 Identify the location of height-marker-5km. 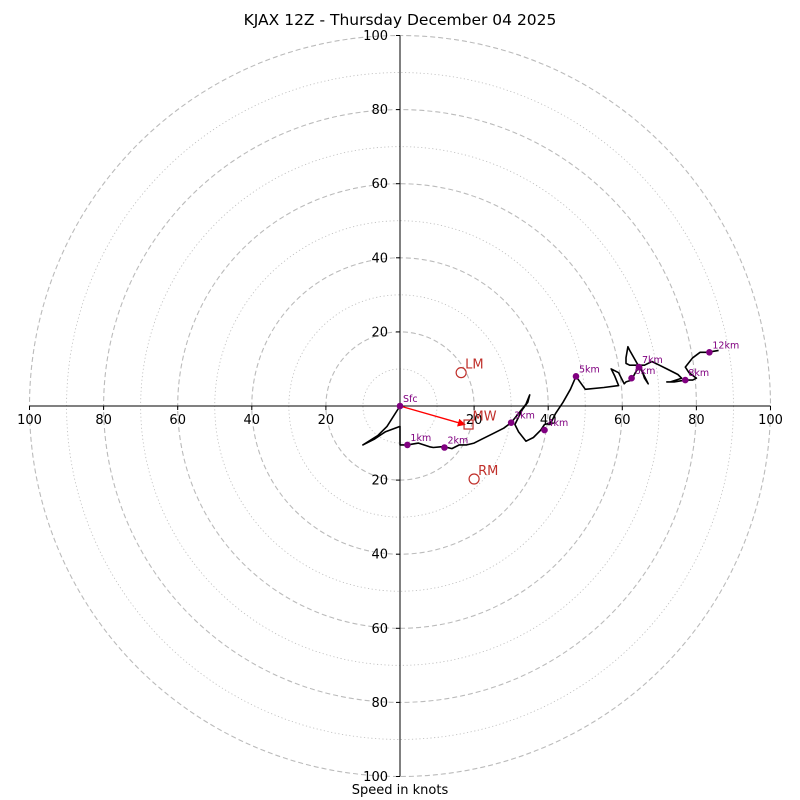
(576, 376).